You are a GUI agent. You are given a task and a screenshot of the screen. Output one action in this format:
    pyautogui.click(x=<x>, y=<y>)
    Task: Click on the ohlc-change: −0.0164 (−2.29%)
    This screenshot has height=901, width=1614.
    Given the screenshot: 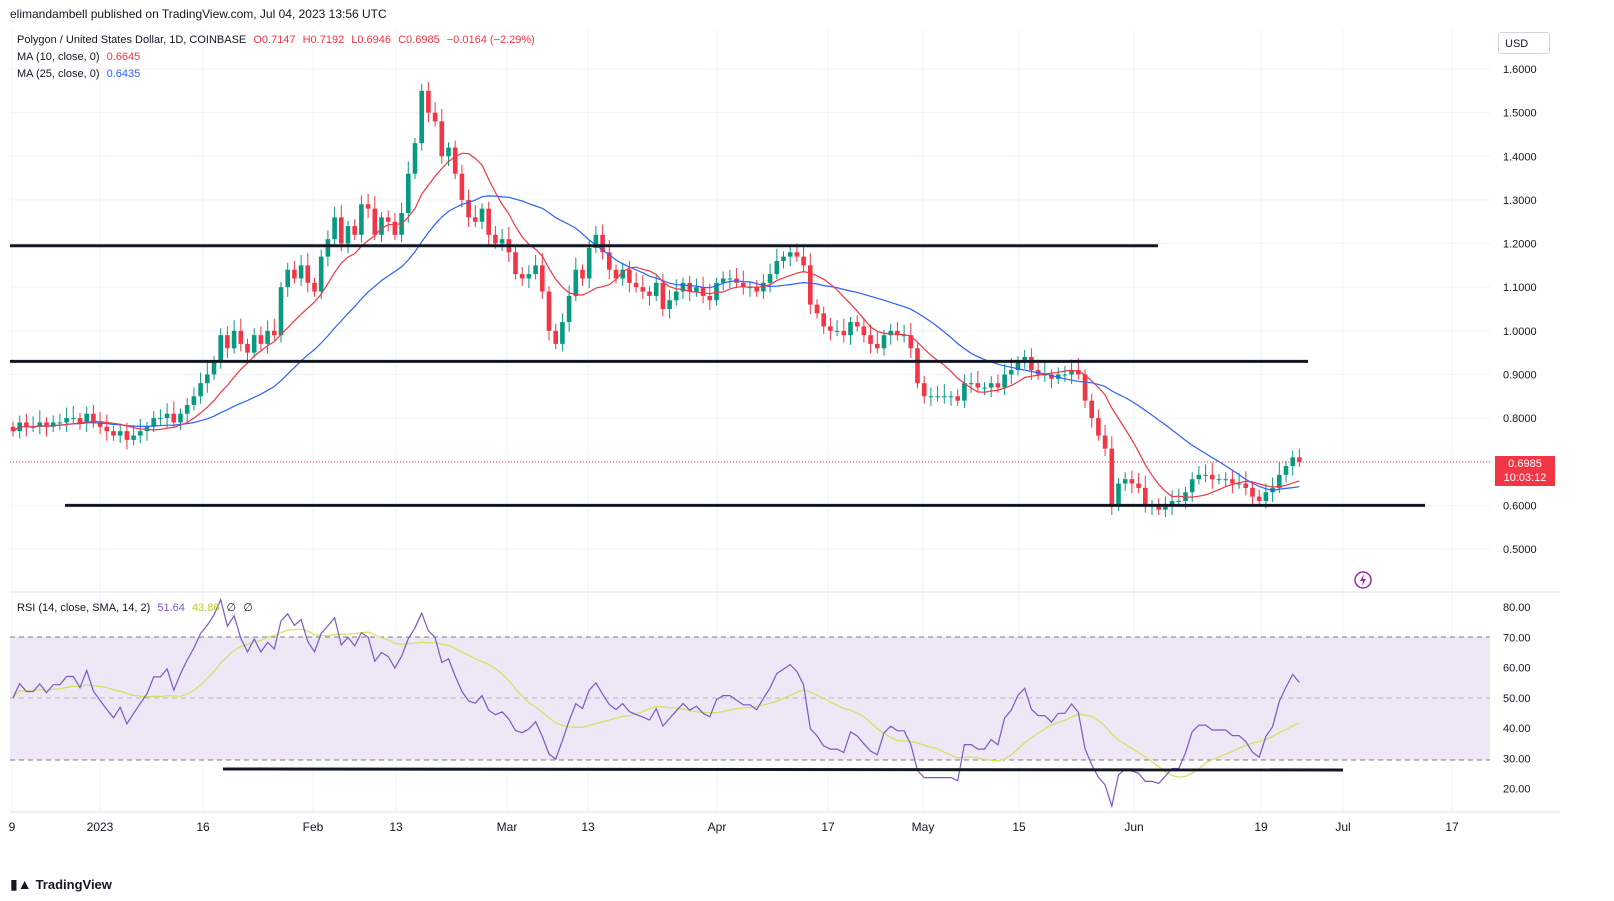 What is the action you would take?
    pyautogui.click(x=490, y=40)
    